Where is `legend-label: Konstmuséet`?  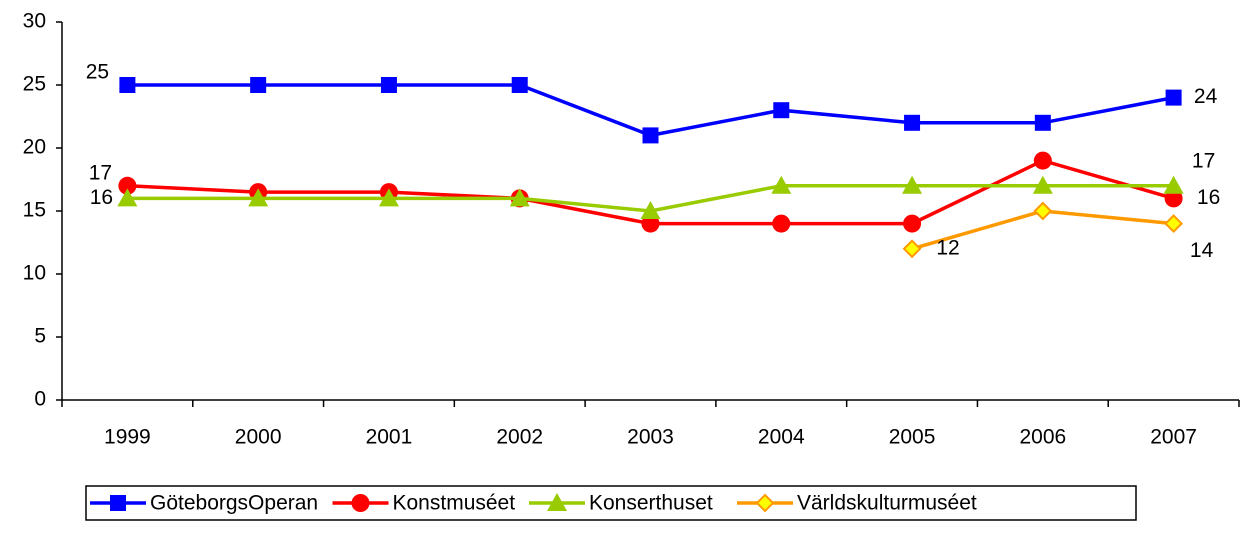 legend-label: Konstmuséet is located at coordinates (454, 503).